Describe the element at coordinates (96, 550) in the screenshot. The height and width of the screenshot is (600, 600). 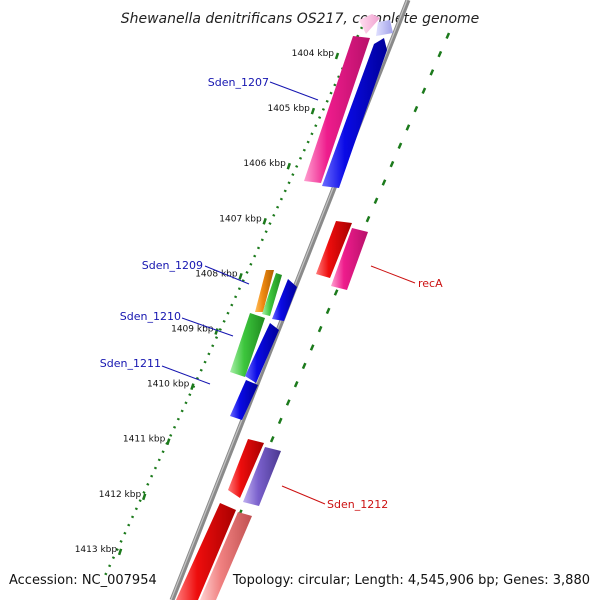
I see `ruler-tick-label: 1413 kbp` at that location.